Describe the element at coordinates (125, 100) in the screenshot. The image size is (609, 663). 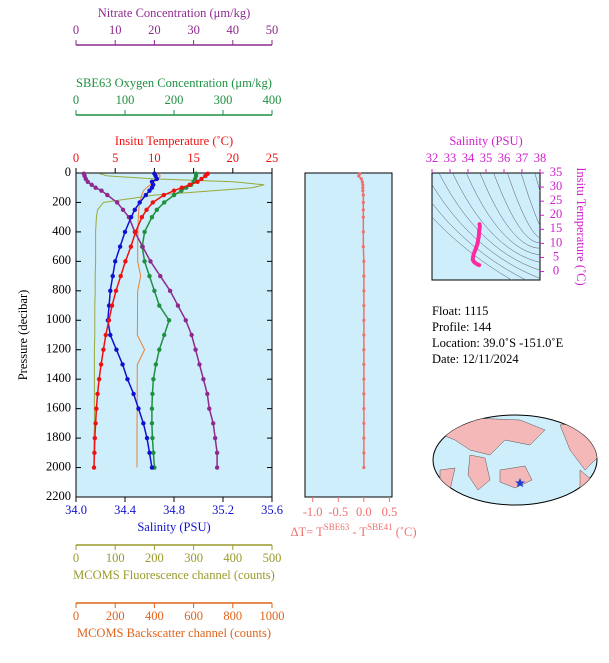
I see `x-tick-label: 100` at that location.